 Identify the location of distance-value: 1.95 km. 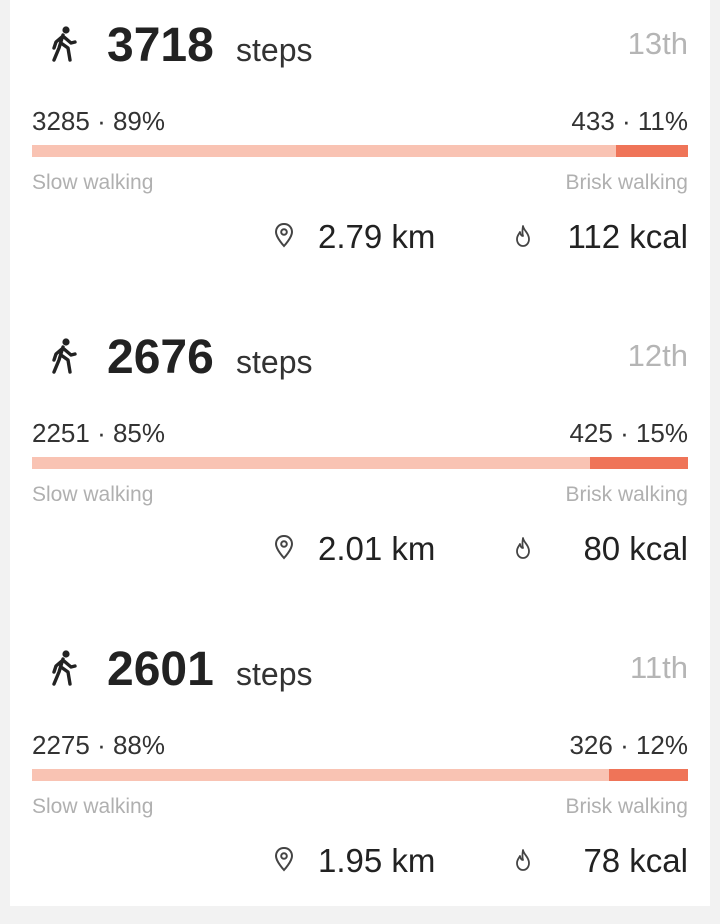
(377, 860).